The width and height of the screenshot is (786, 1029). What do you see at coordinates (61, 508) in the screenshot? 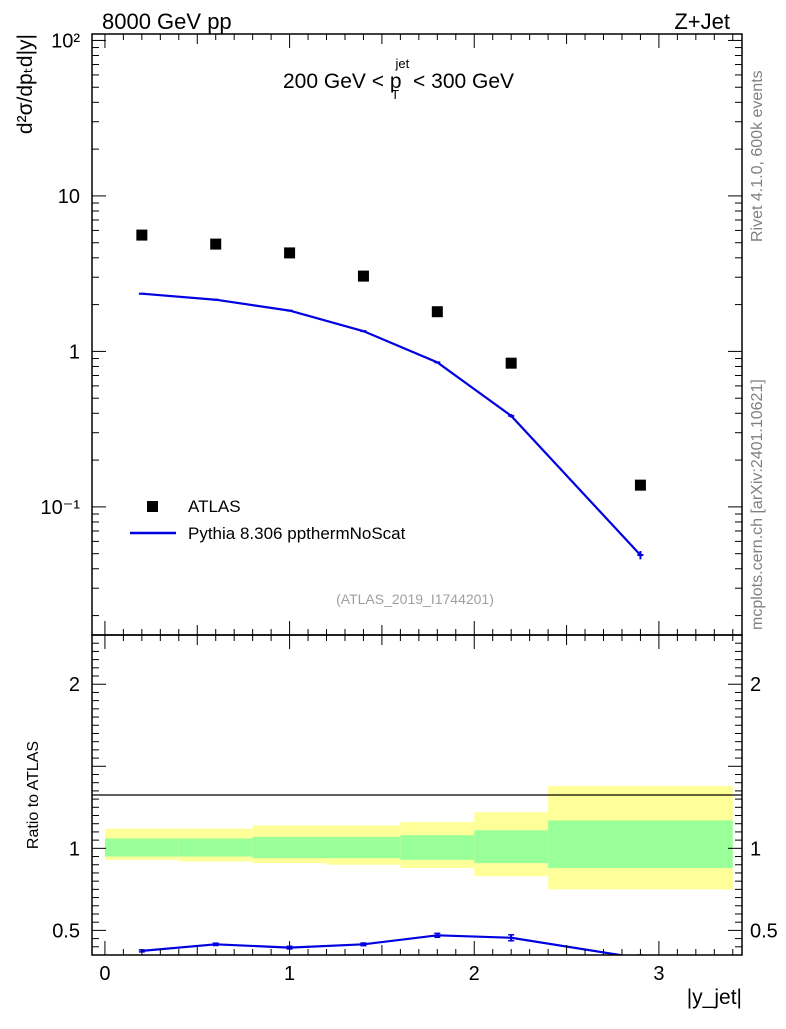
I see `y-tick-label-main: 10⁻¹` at bounding box center [61, 508].